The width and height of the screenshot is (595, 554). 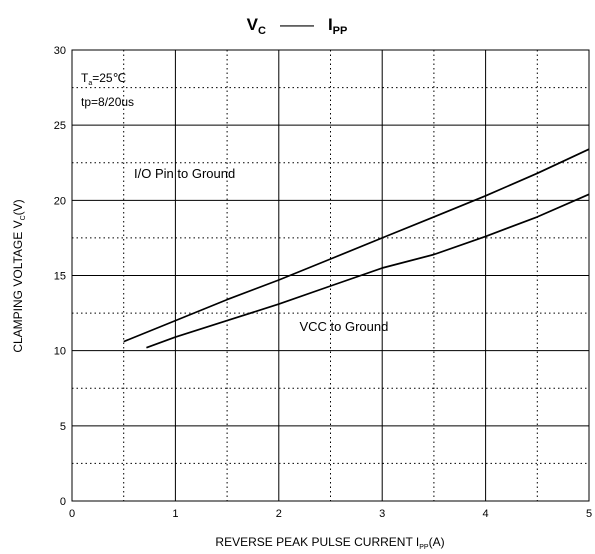 What do you see at coordinates (329, 543) in the screenshot?
I see `x-axis-label: REVERSE PEAK PULSE CURRENT IPP(A)` at bounding box center [329, 543].